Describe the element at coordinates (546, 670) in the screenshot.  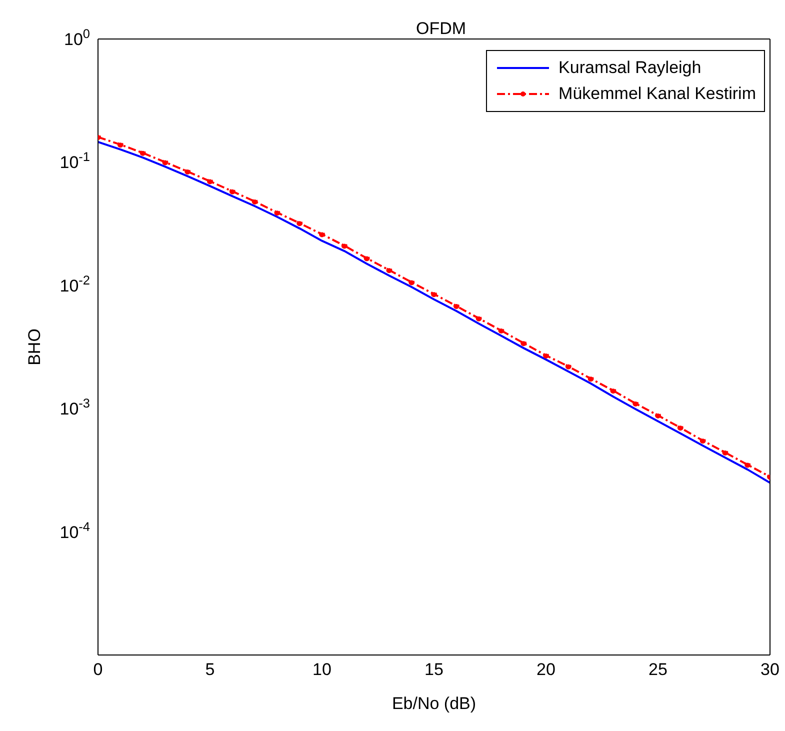
I see `x-tick-label: 20` at that location.